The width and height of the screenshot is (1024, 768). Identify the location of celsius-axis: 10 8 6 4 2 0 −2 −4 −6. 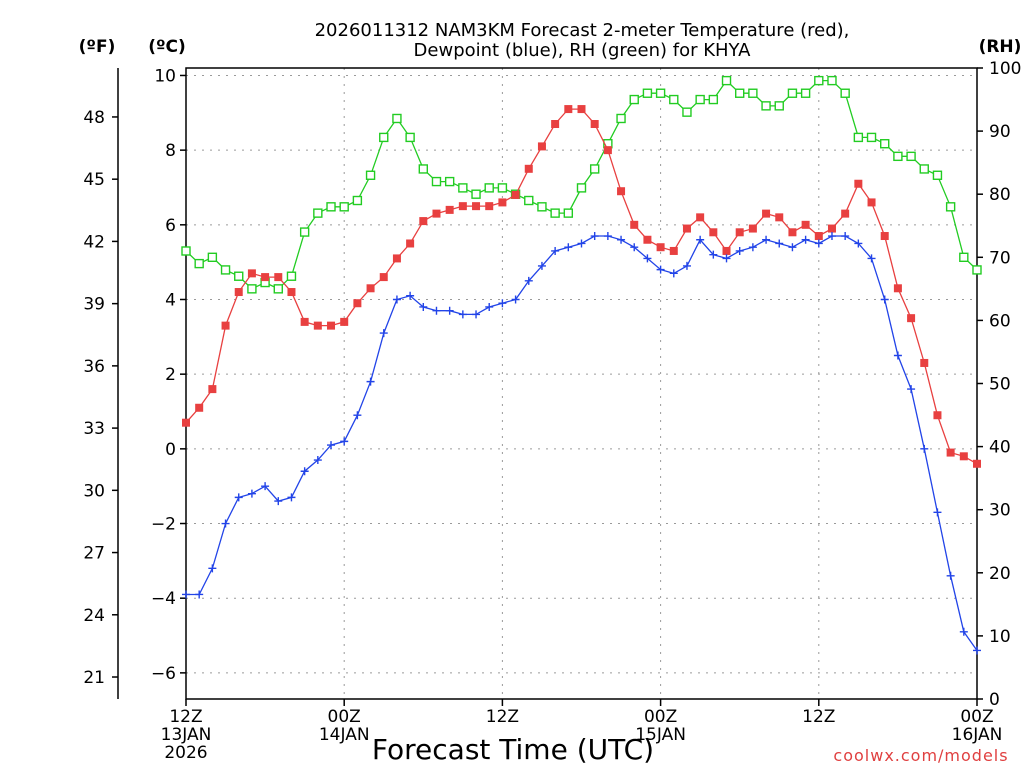
(168, 375).